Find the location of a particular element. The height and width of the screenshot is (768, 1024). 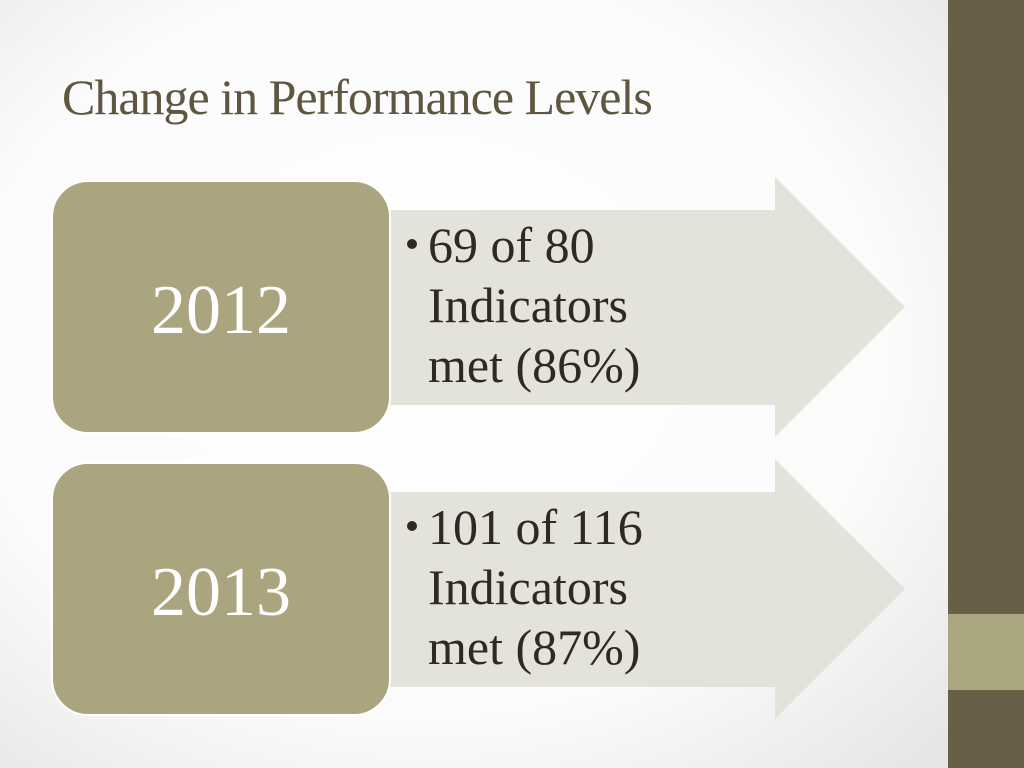

bullet-text: 101 of 116 is located at coordinates (535, 527).